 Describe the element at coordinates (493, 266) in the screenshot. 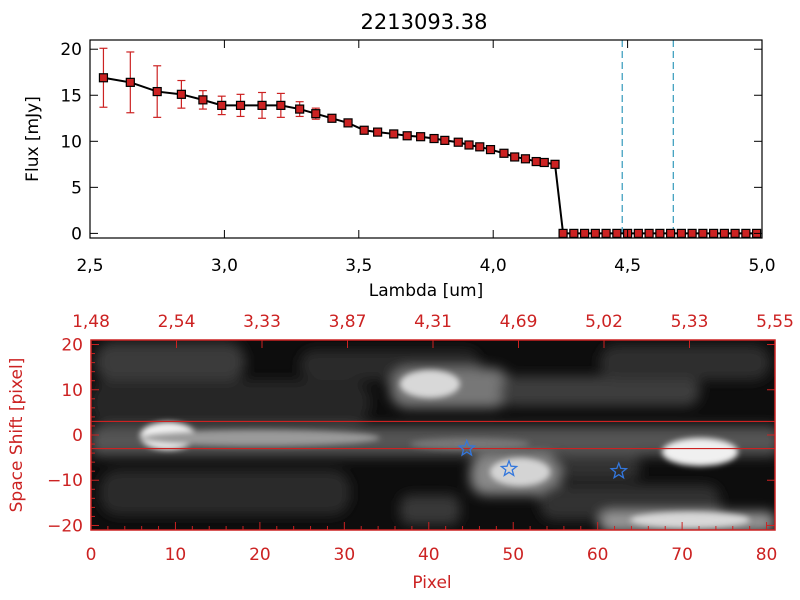

I see `x-tick-label-3: 4,0` at that location.